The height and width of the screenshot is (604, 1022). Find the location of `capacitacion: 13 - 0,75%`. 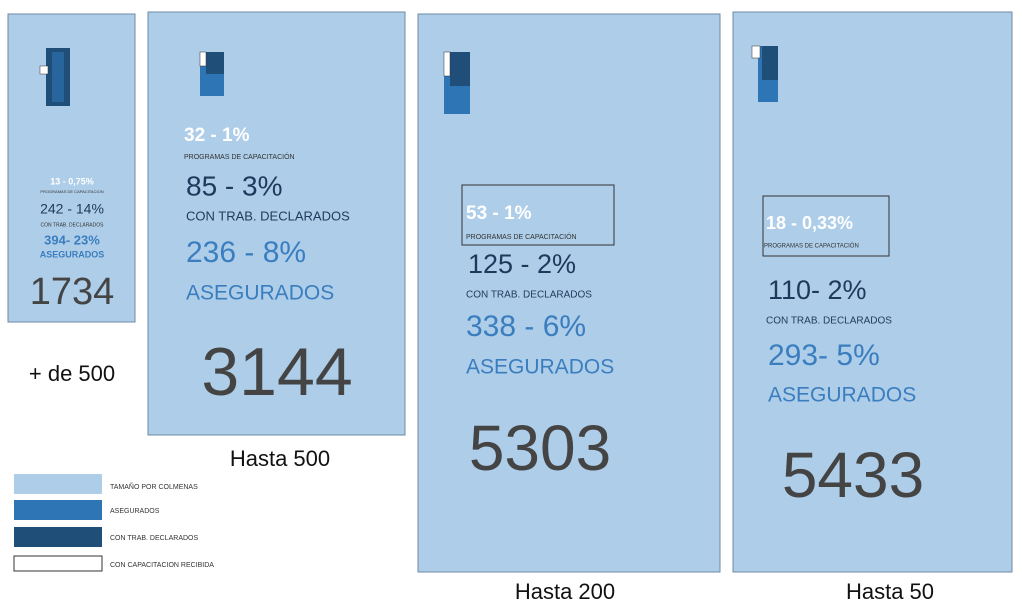

capacitacion: 13 - 0,75% is located at coordinates (72, 181).